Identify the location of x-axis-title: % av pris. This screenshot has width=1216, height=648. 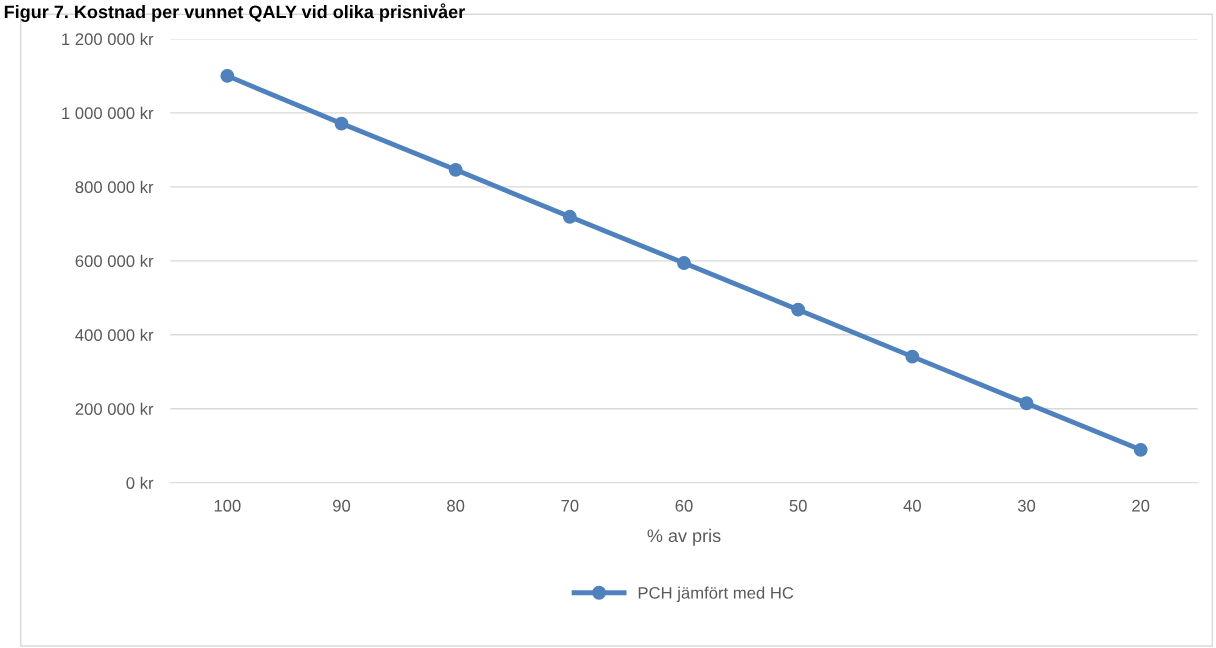
(684, 537).